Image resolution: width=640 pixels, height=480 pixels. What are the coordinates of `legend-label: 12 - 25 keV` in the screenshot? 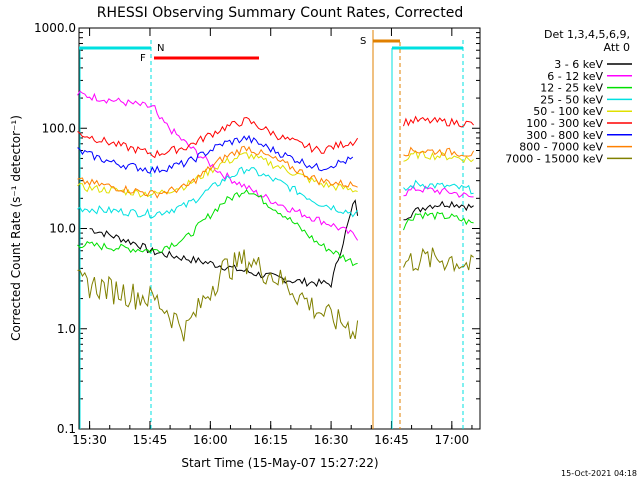 It's located at (571, 88).